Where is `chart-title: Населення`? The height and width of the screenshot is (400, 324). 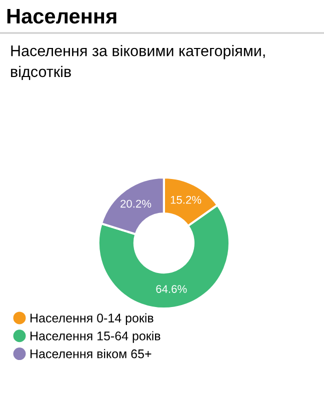 chart-title: Населення is located at coordinates (61, 16).